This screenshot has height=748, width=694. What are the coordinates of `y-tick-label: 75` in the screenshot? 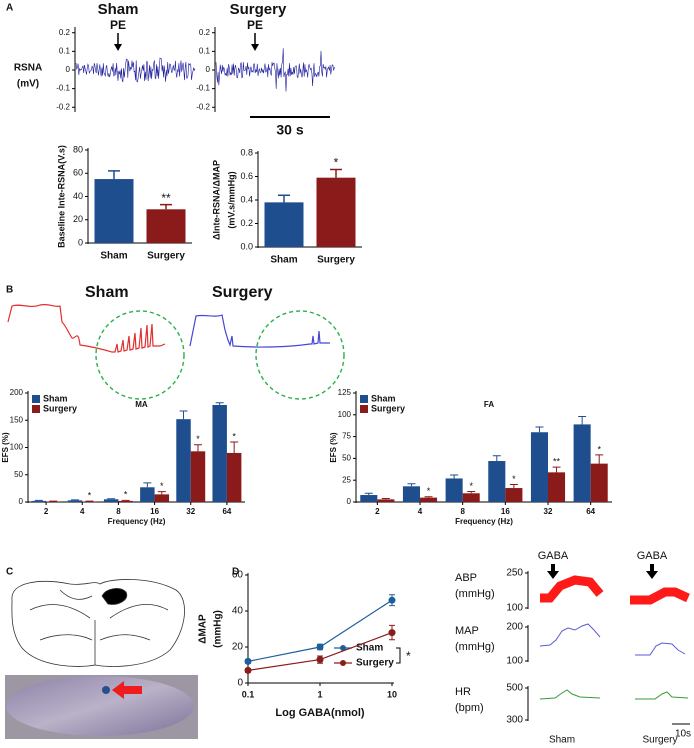 It's located at (346, 436).